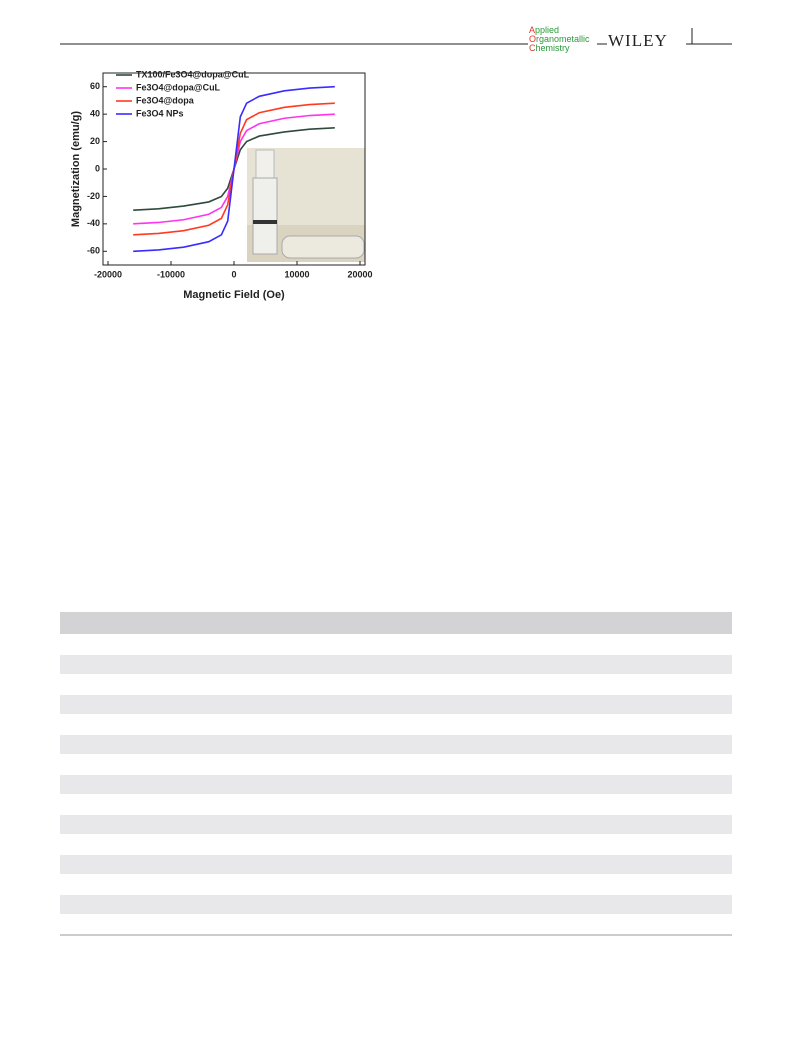 Image resolution: width=793 pixels, height=1043 pixels. Describe the element at coordinates (95, 141) in the screenshot. I see `y-tick-label: 20` at that location.